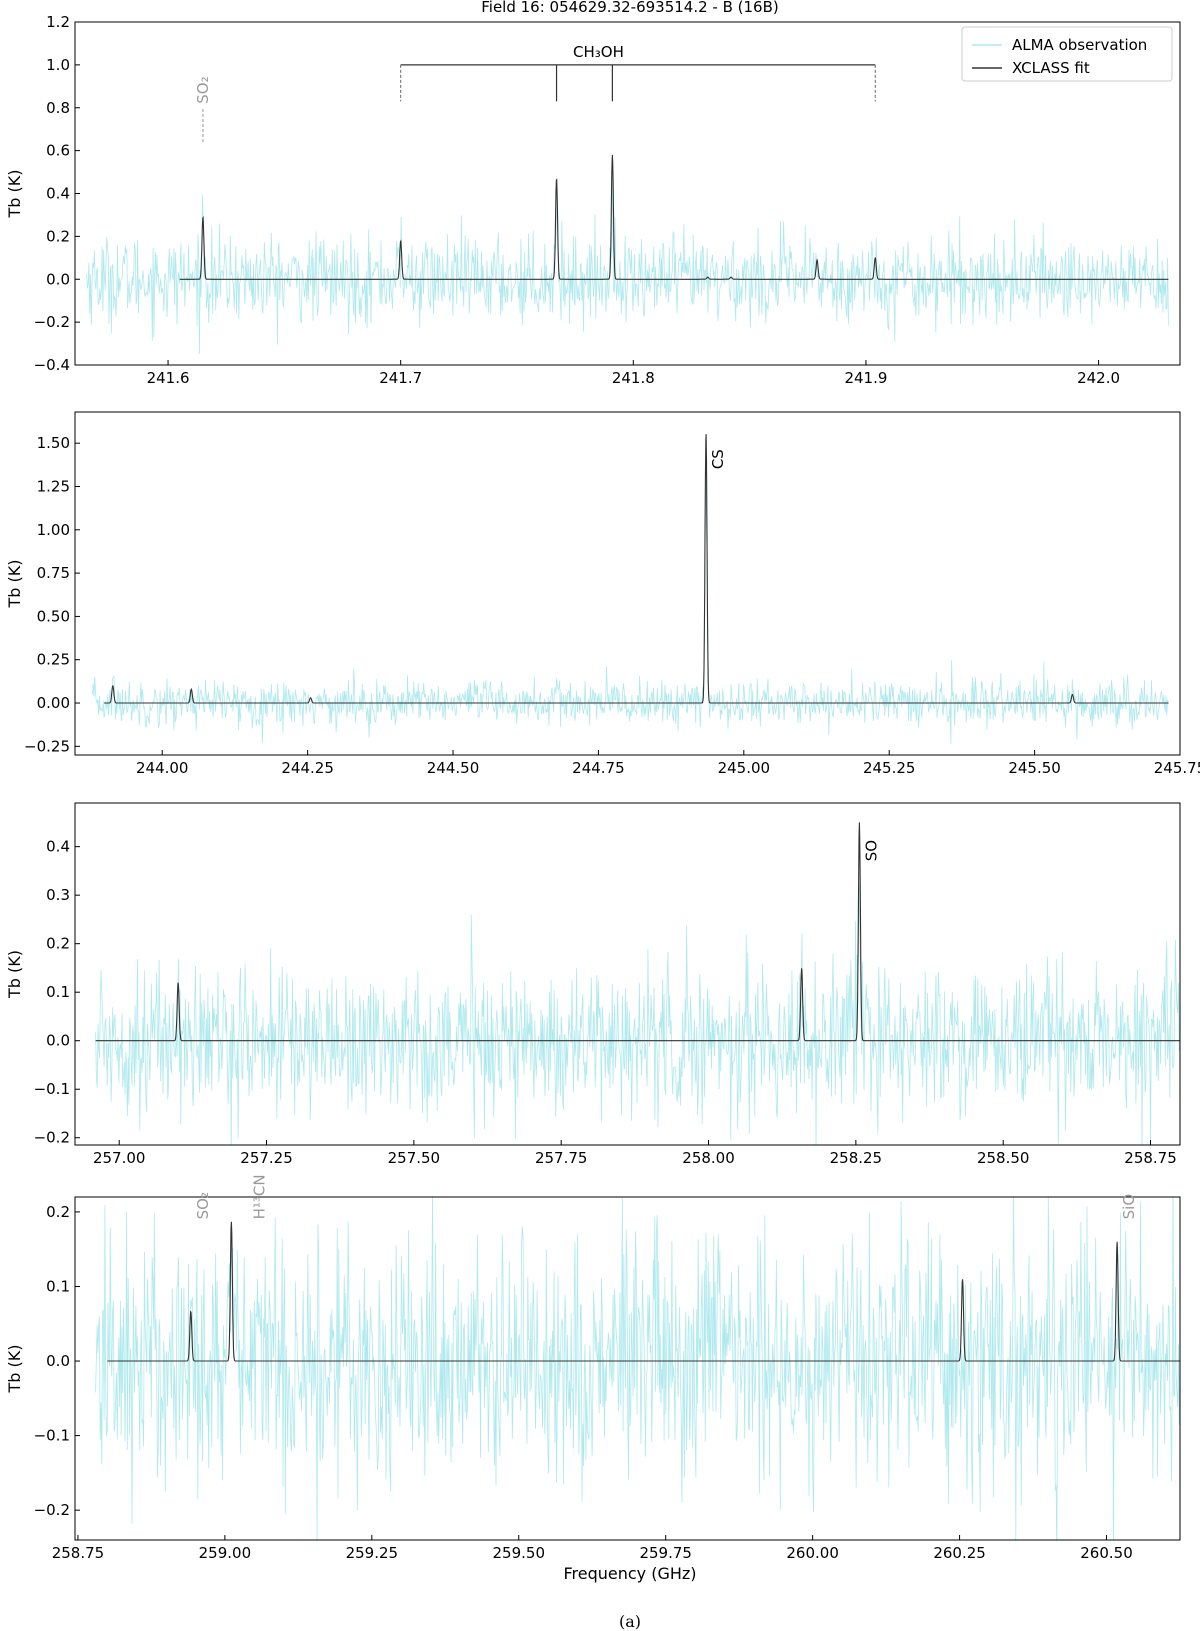 This screenshot has width=1200, height=1631. What do you see at coordinates (865, 378) in the screenshot?
I see `x-tick-label: 241.9` at bounding box center [865, 378].